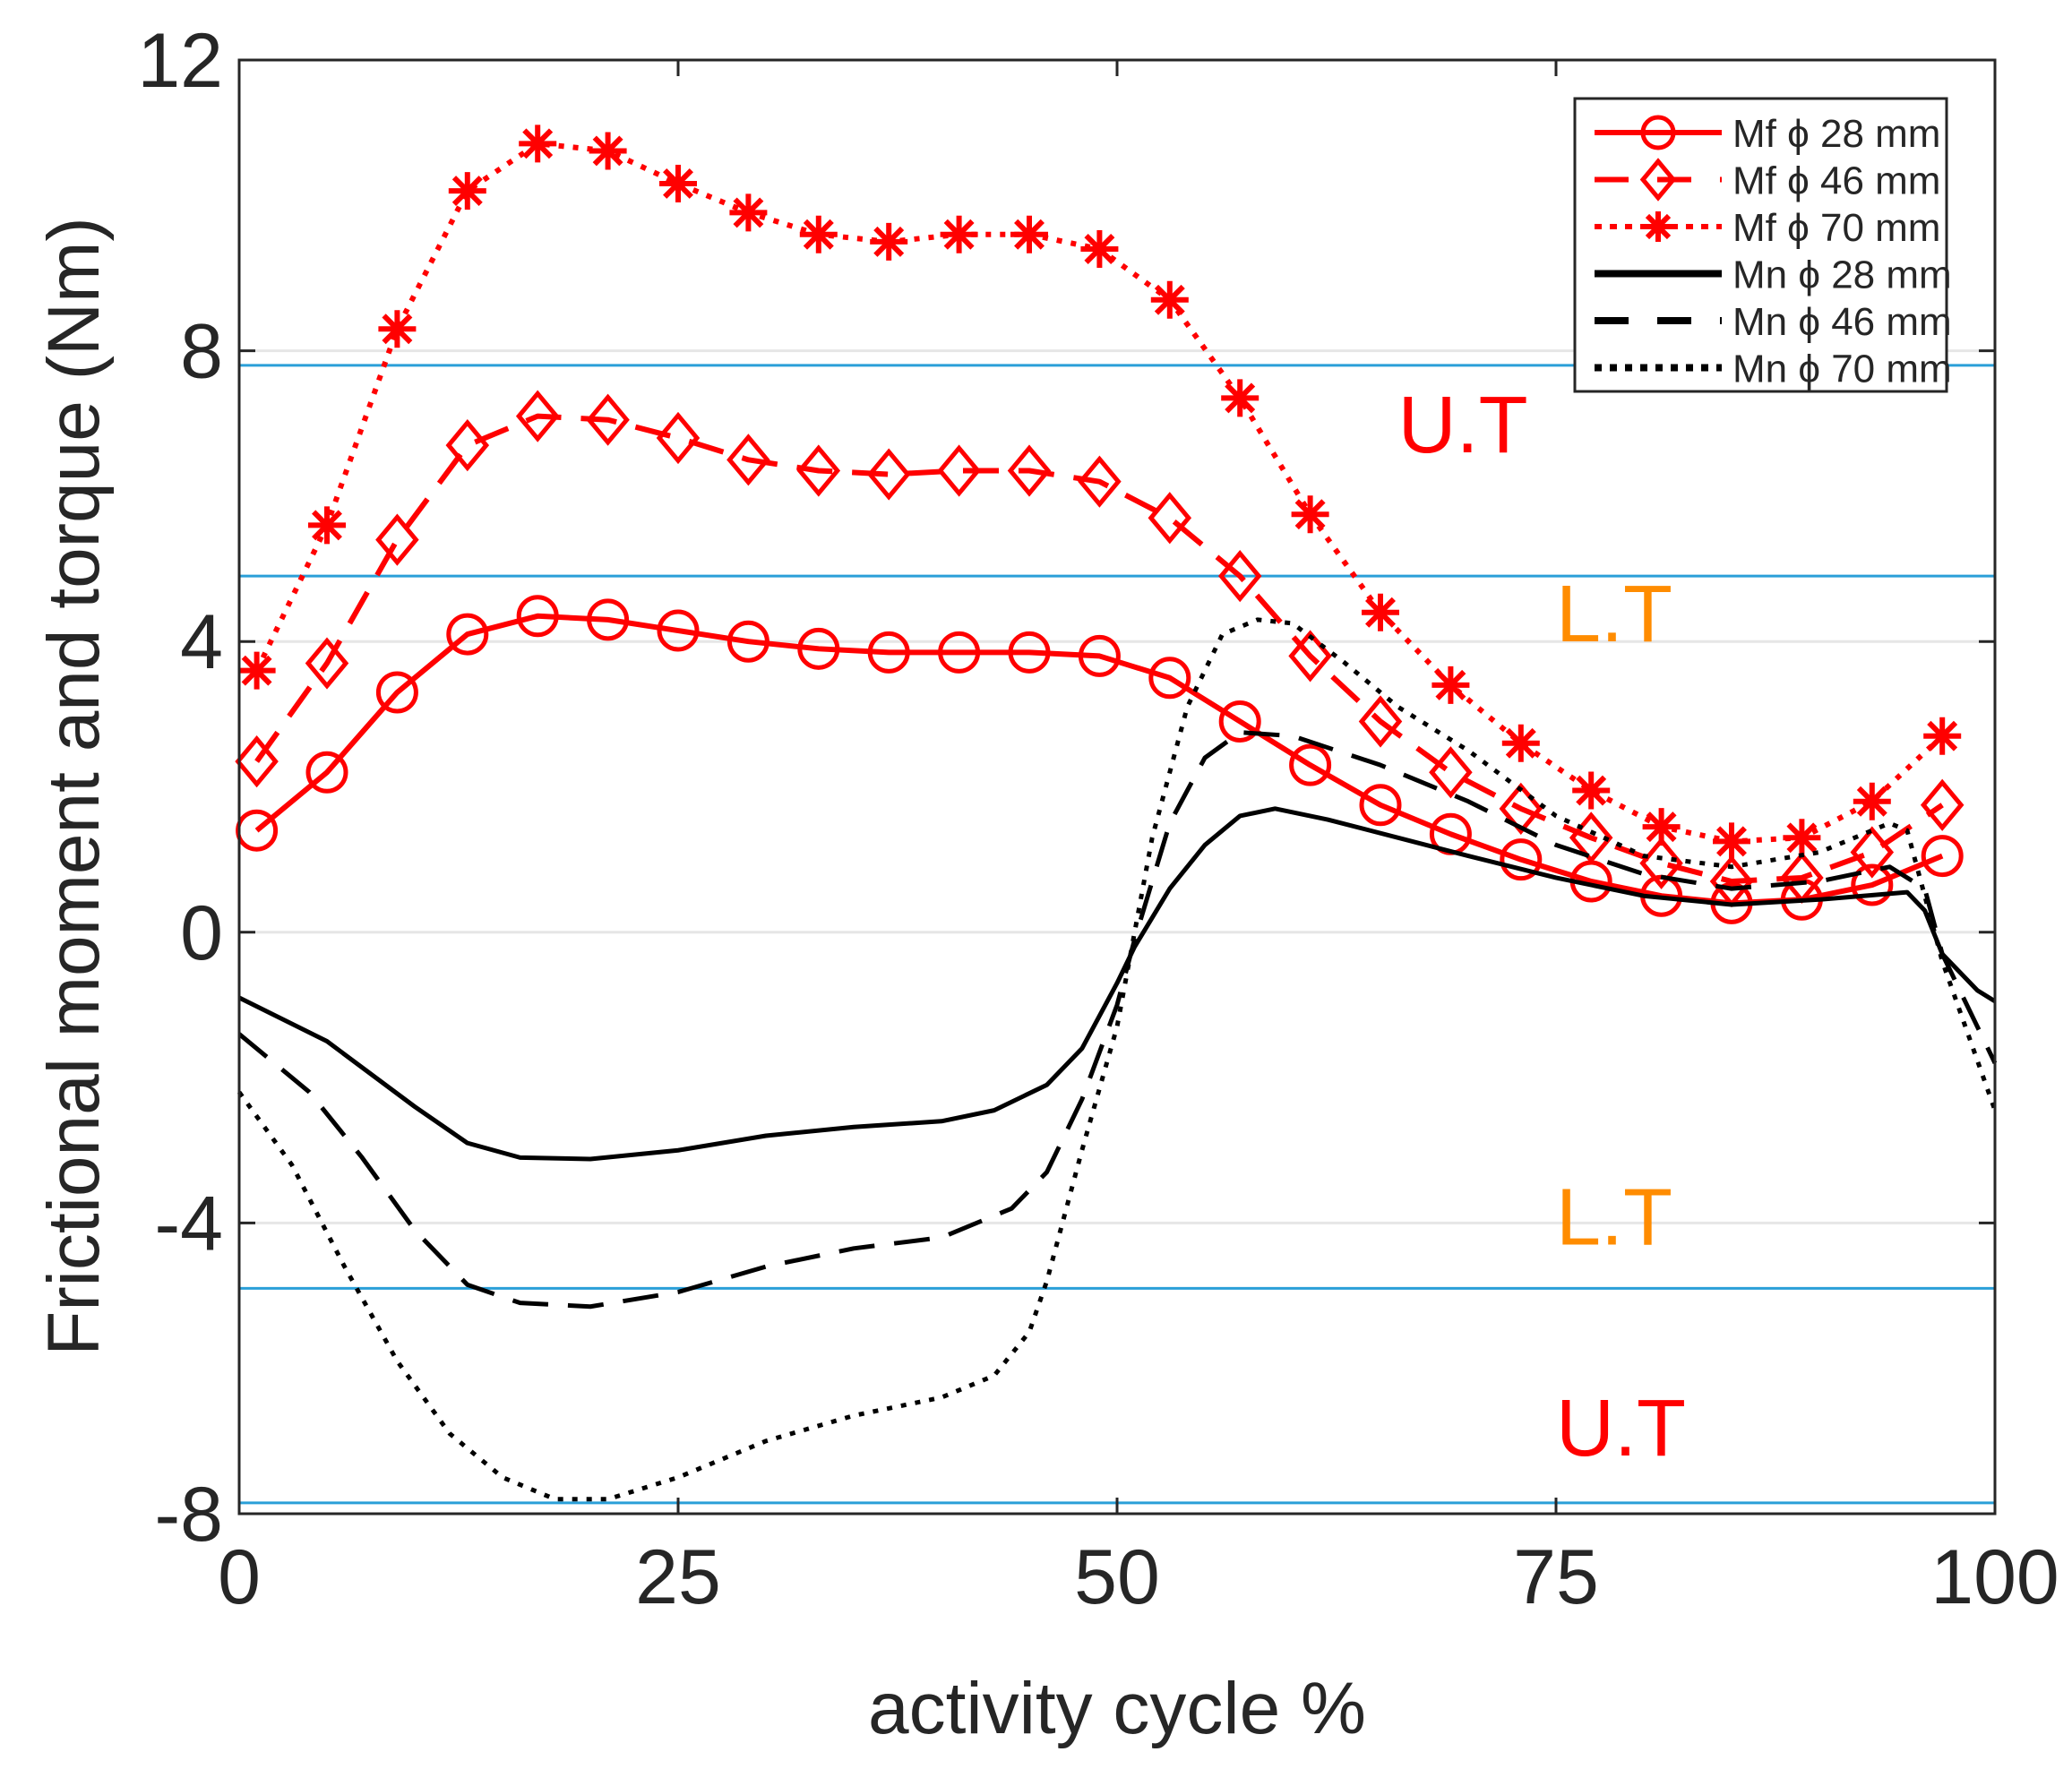  Describe the element at coordinates (74, 786) in the screenshot. I see `y-axis-label: Frictional moment and torque (Nm)` at that location.